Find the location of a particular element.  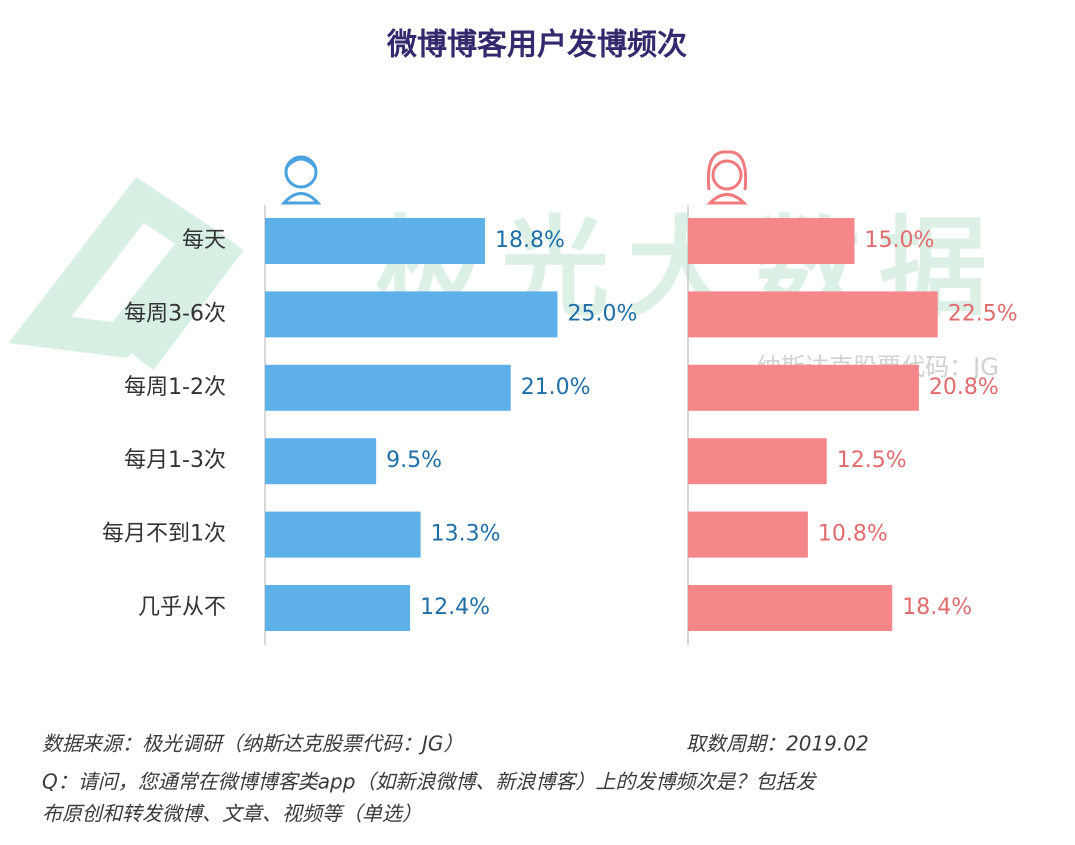

category-label: 每周3-6次 is located at coordinates (175, 313).